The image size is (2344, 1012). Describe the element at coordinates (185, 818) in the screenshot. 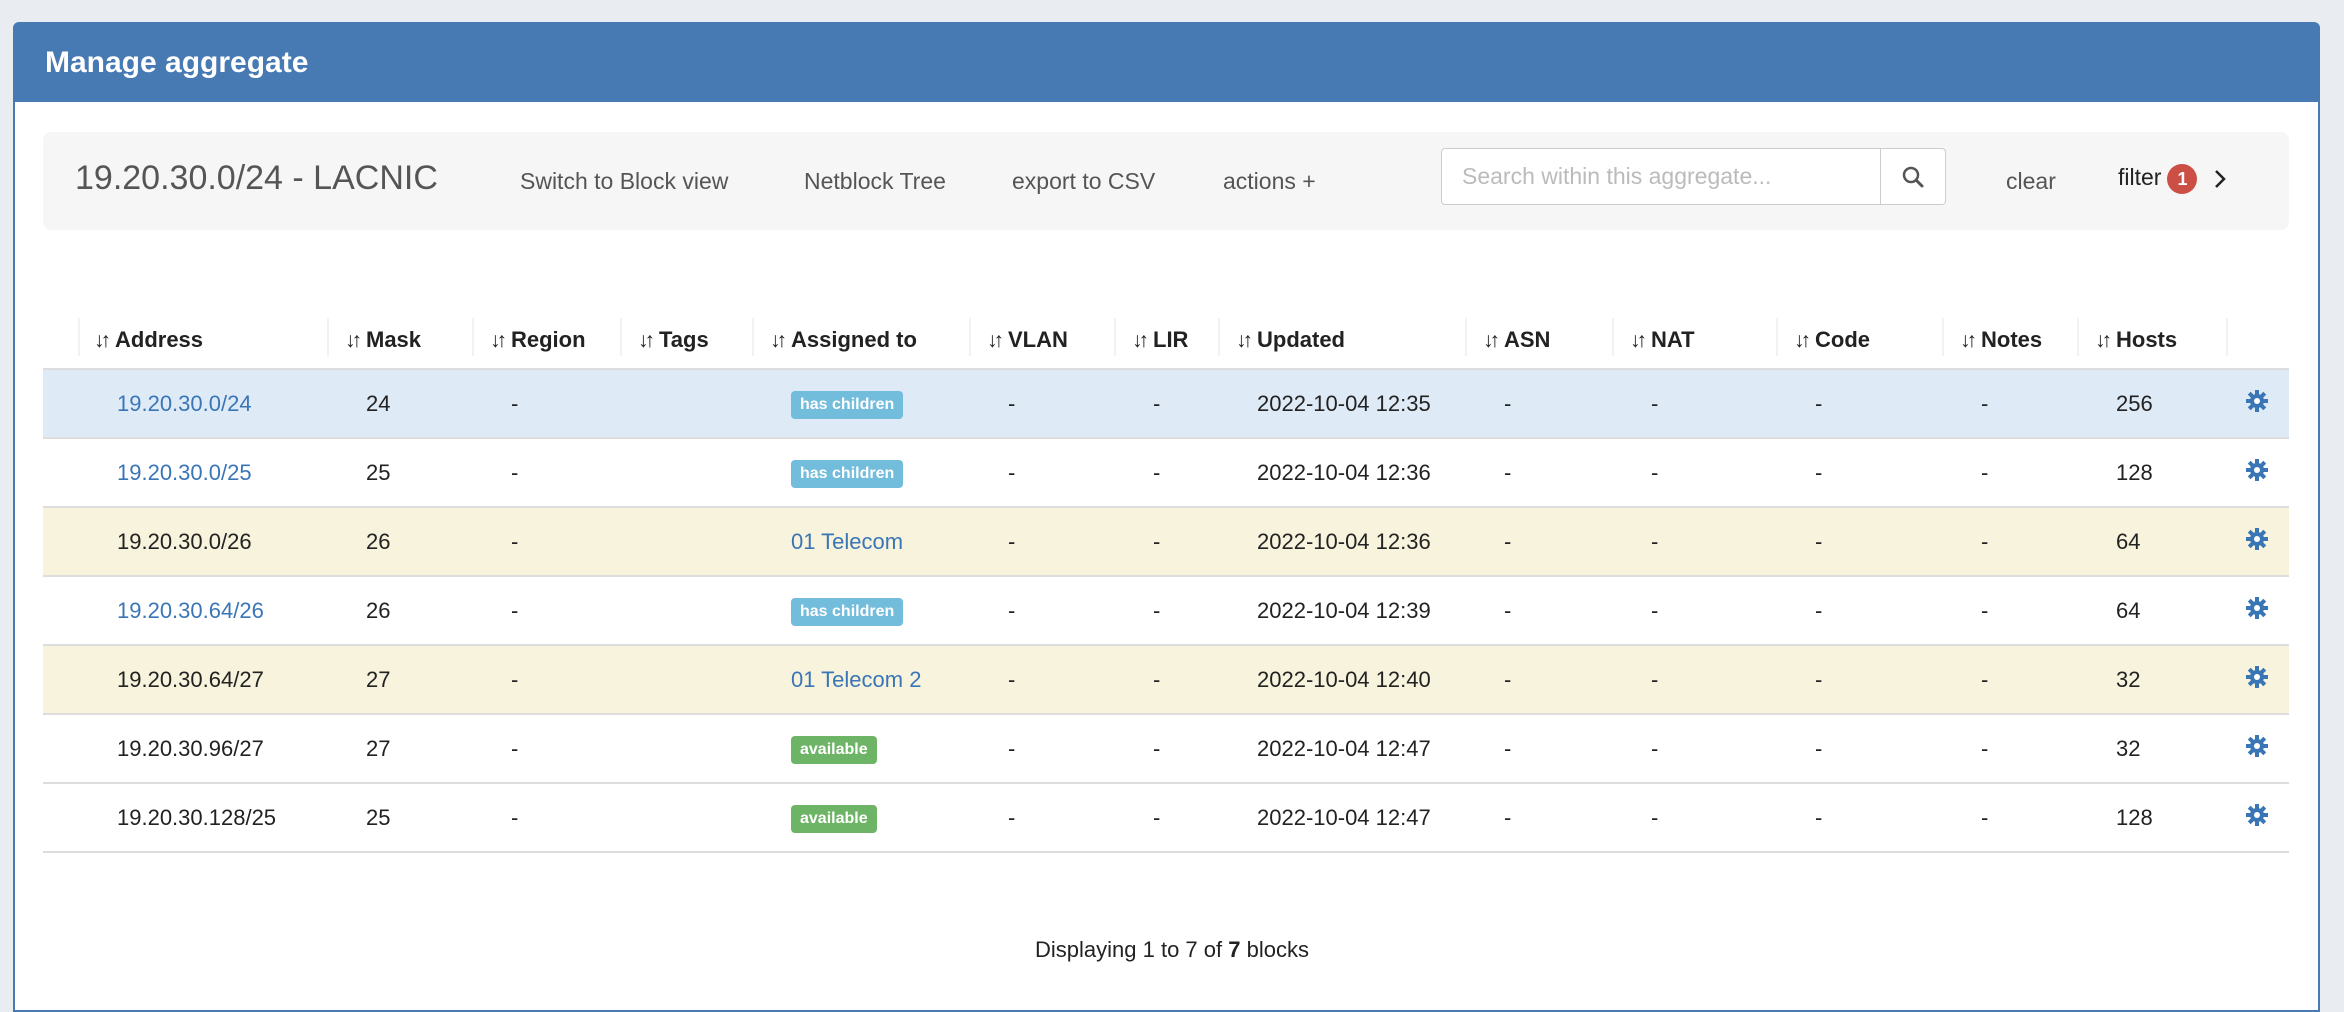

I see `cell-address: 19.20.30.128/25` at that location.